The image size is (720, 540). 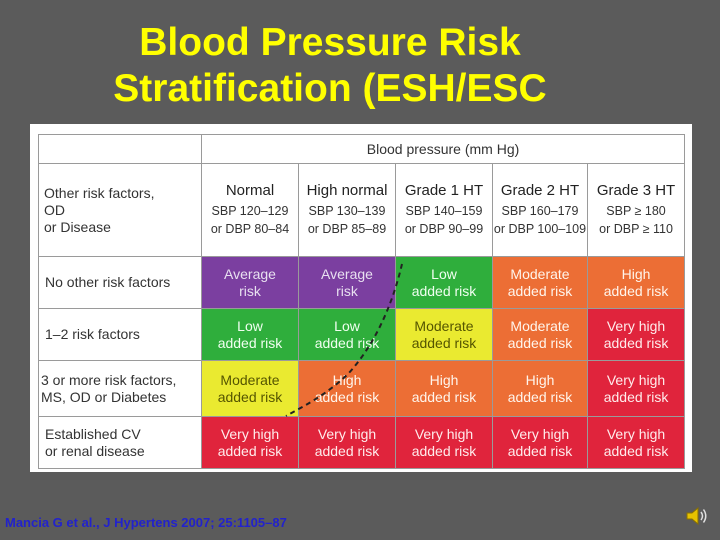 I want to click on column-dbp: or DBP 80–84, so click(x=250, y=229).